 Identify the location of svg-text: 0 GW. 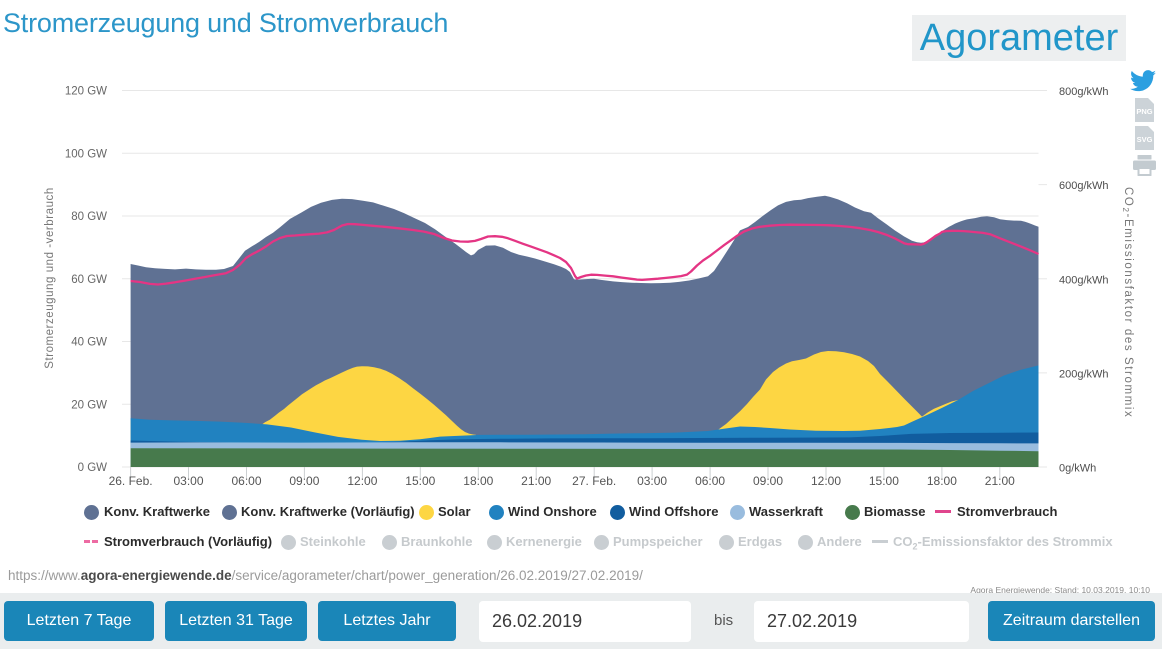
(93, 468).